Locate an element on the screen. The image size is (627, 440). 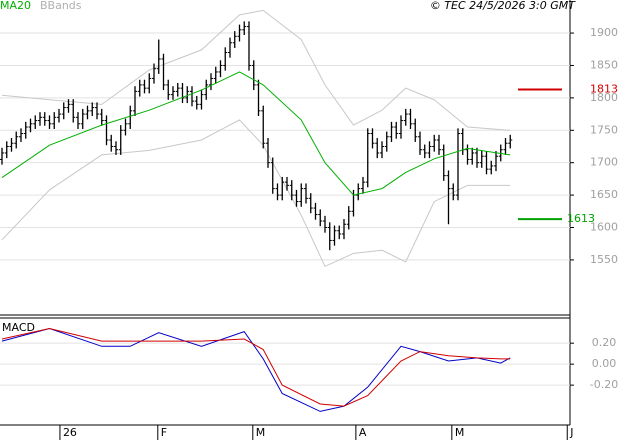
y-tick-label: 0.20 is located at coordinates (604, 342).